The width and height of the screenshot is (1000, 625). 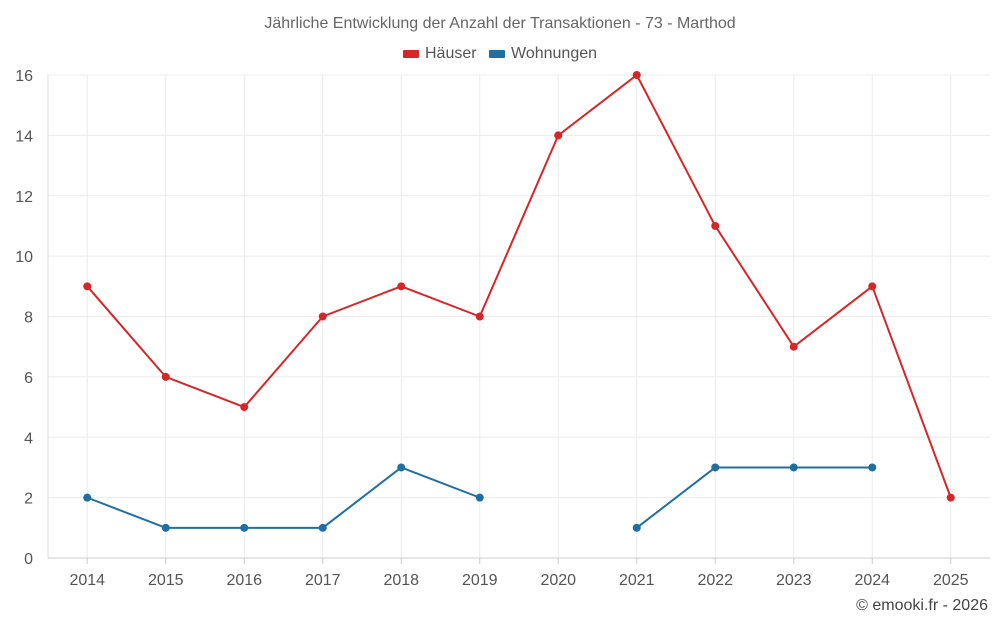 I want to click on x-tick-label: 2016, so click(x=244, y=580).